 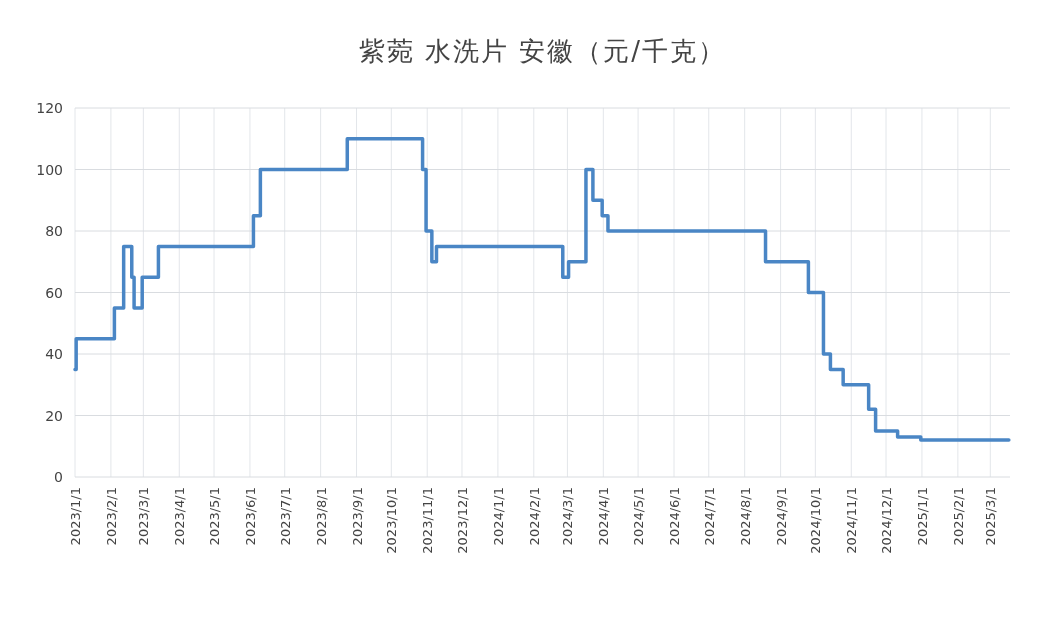 I want to click on x-tick-label: 2024/6/1, so click(x=674, y=516).